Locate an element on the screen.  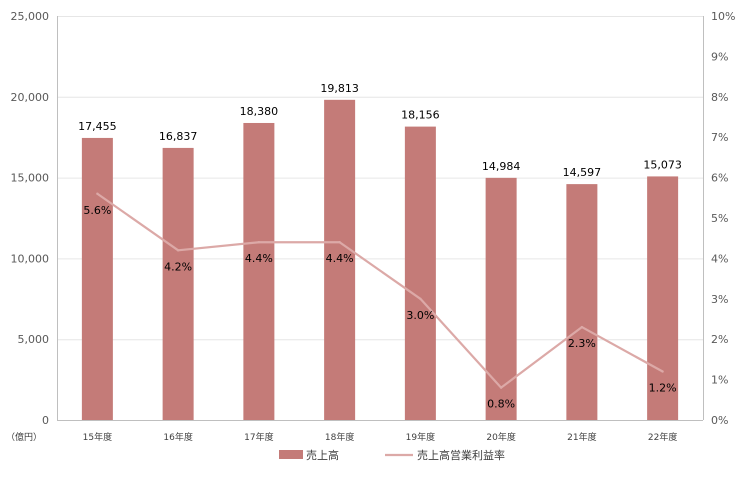
right-tick-label: 4% is located at coordinates (719, 258).